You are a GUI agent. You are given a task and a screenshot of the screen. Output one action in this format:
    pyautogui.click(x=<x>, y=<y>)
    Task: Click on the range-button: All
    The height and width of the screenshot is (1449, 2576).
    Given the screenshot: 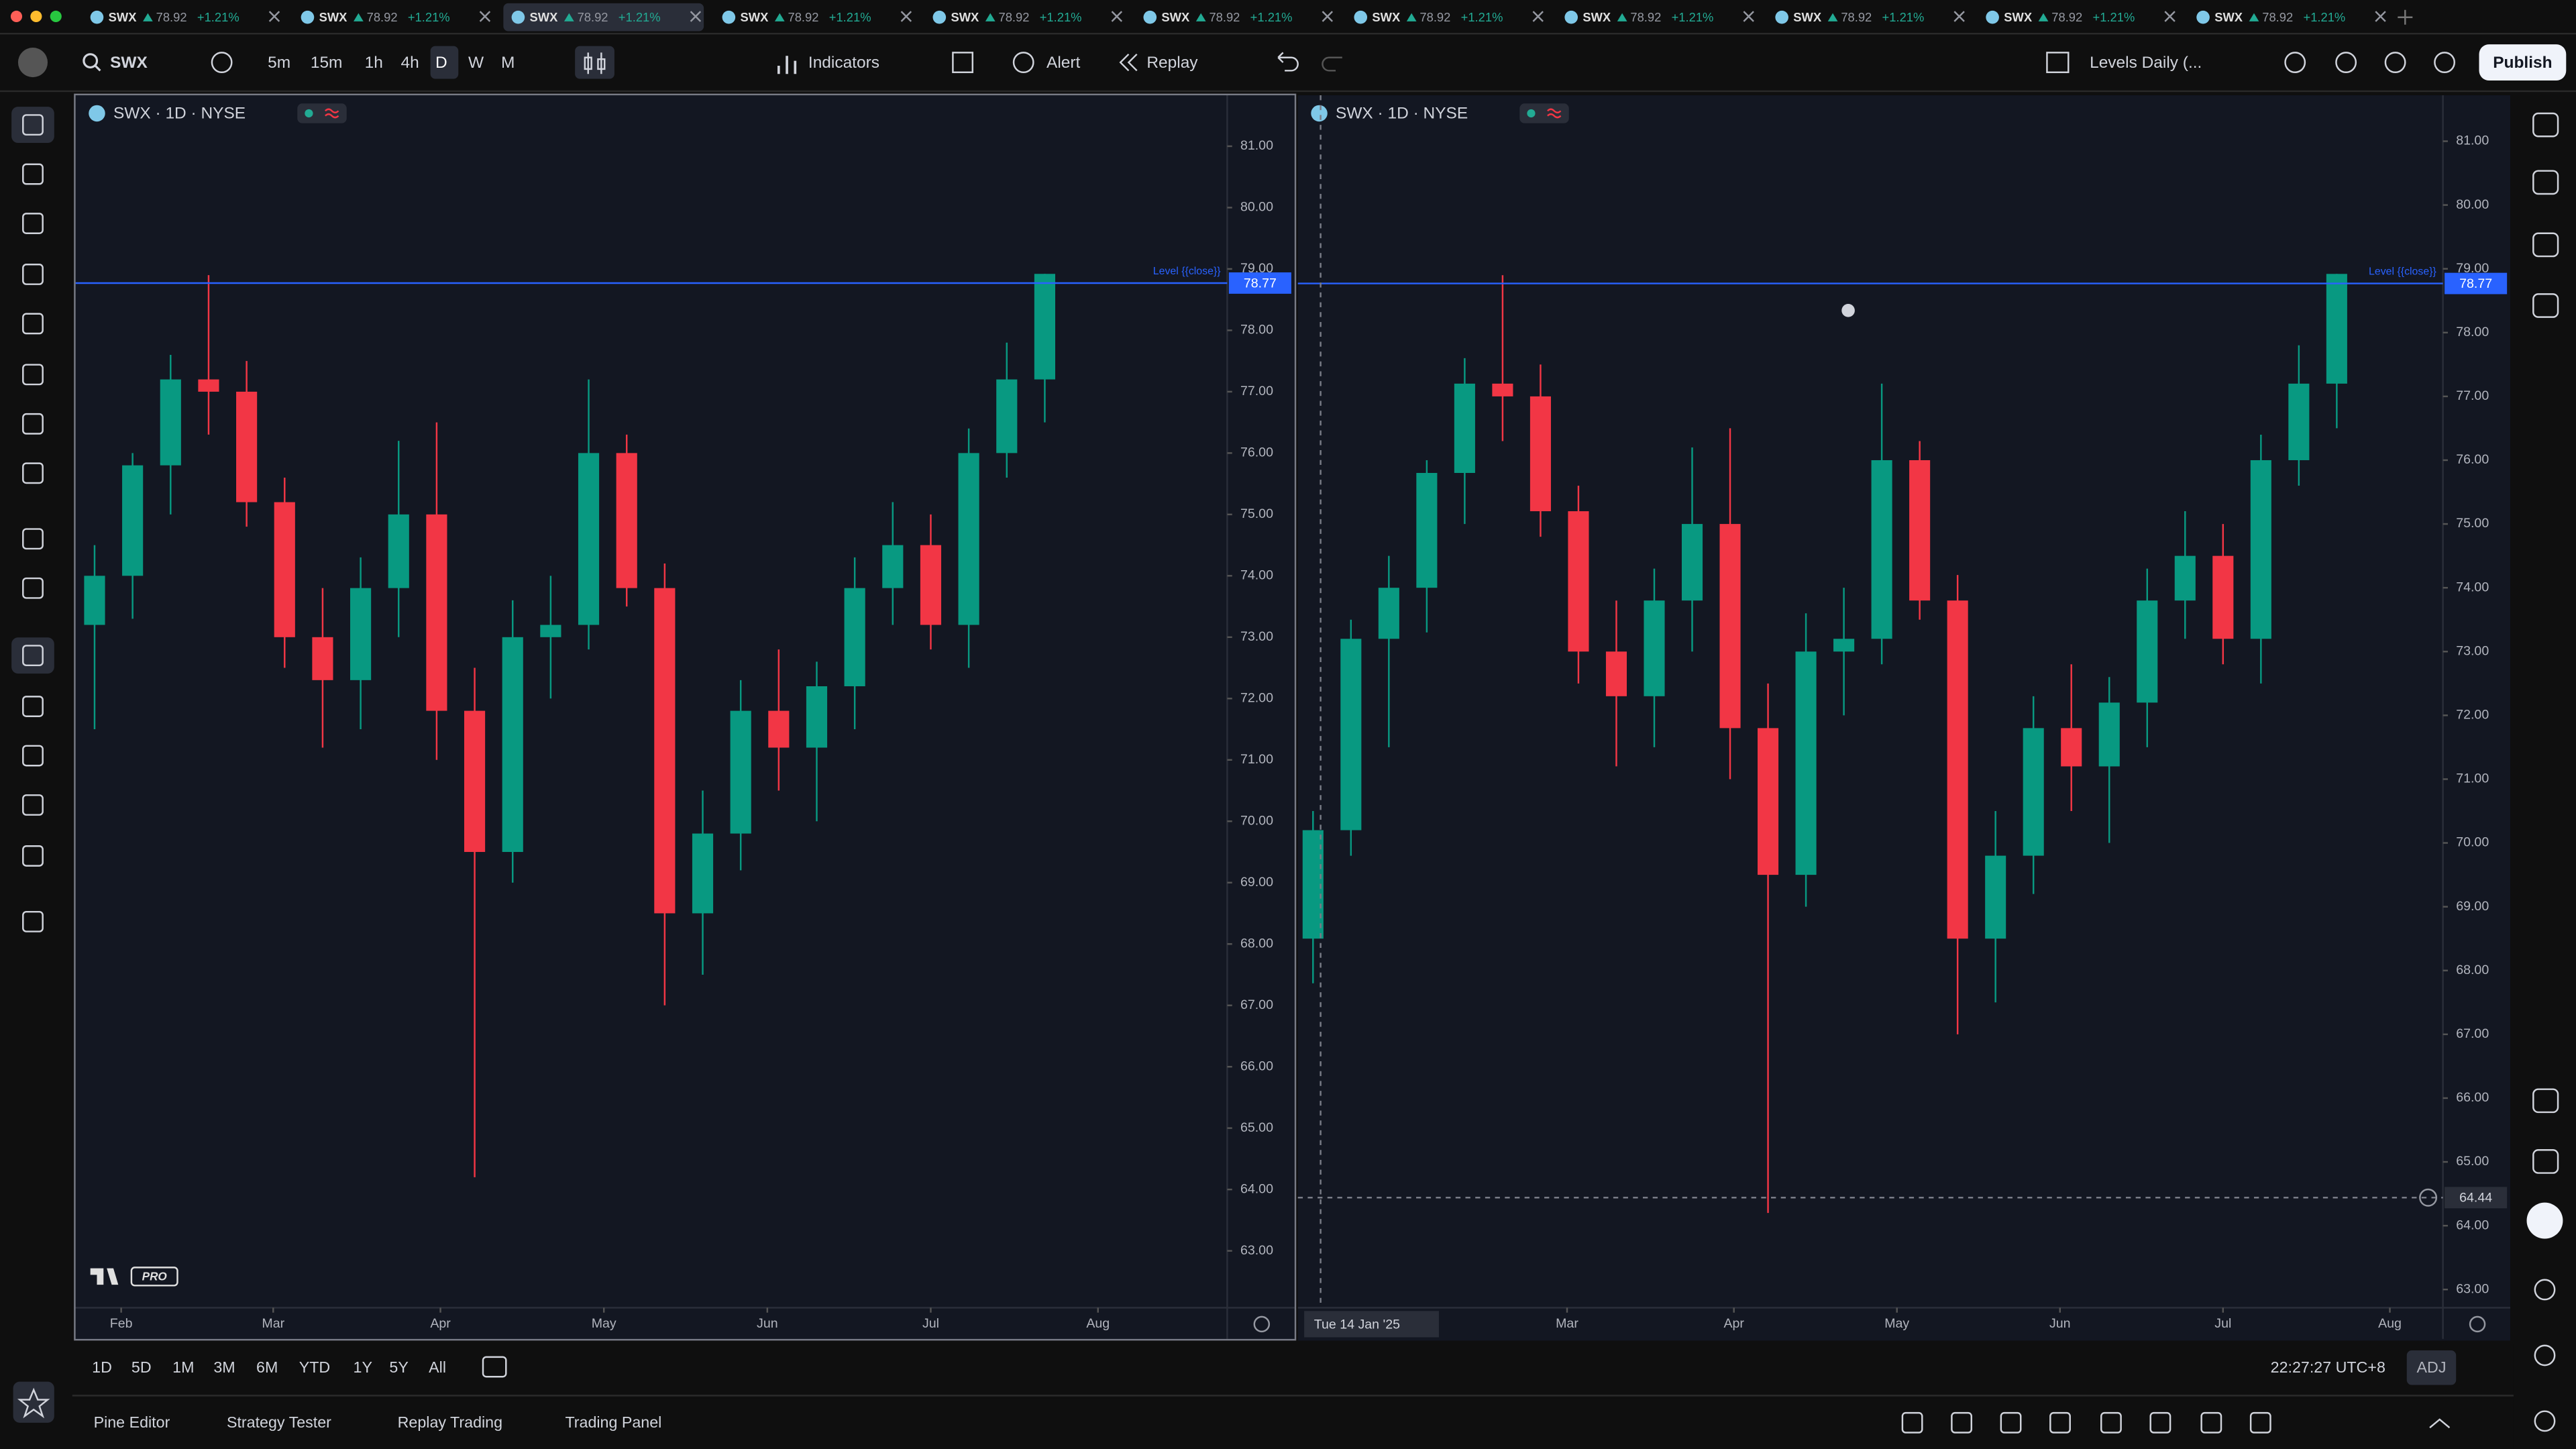 What is the action you would take?
    pyautogui.click(x=437, y=1367)
    